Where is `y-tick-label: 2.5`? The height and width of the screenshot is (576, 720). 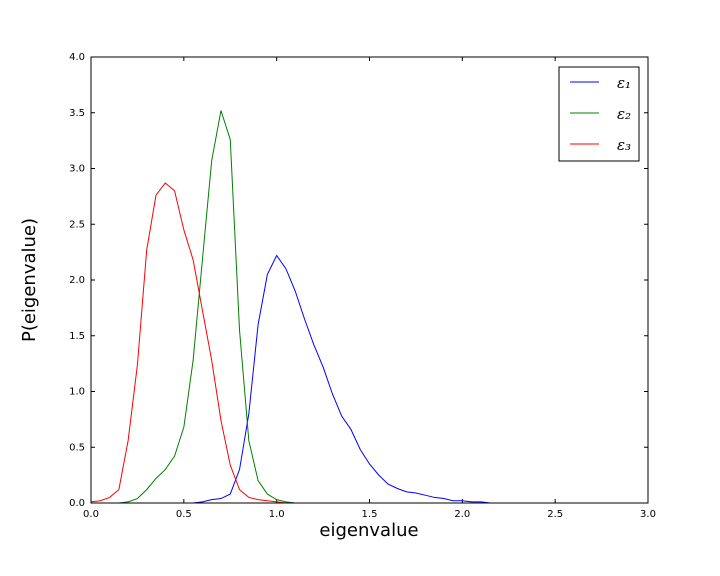 y-tick-label: 2.5 is located at coordinates (77, 224).